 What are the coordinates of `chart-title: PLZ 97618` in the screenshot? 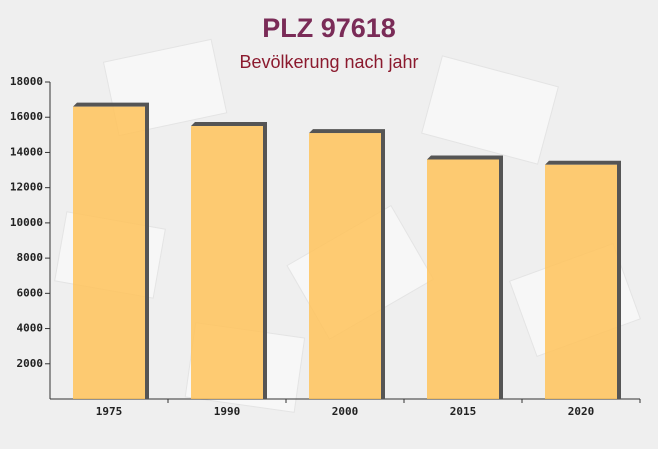 It's located at (329, 28).